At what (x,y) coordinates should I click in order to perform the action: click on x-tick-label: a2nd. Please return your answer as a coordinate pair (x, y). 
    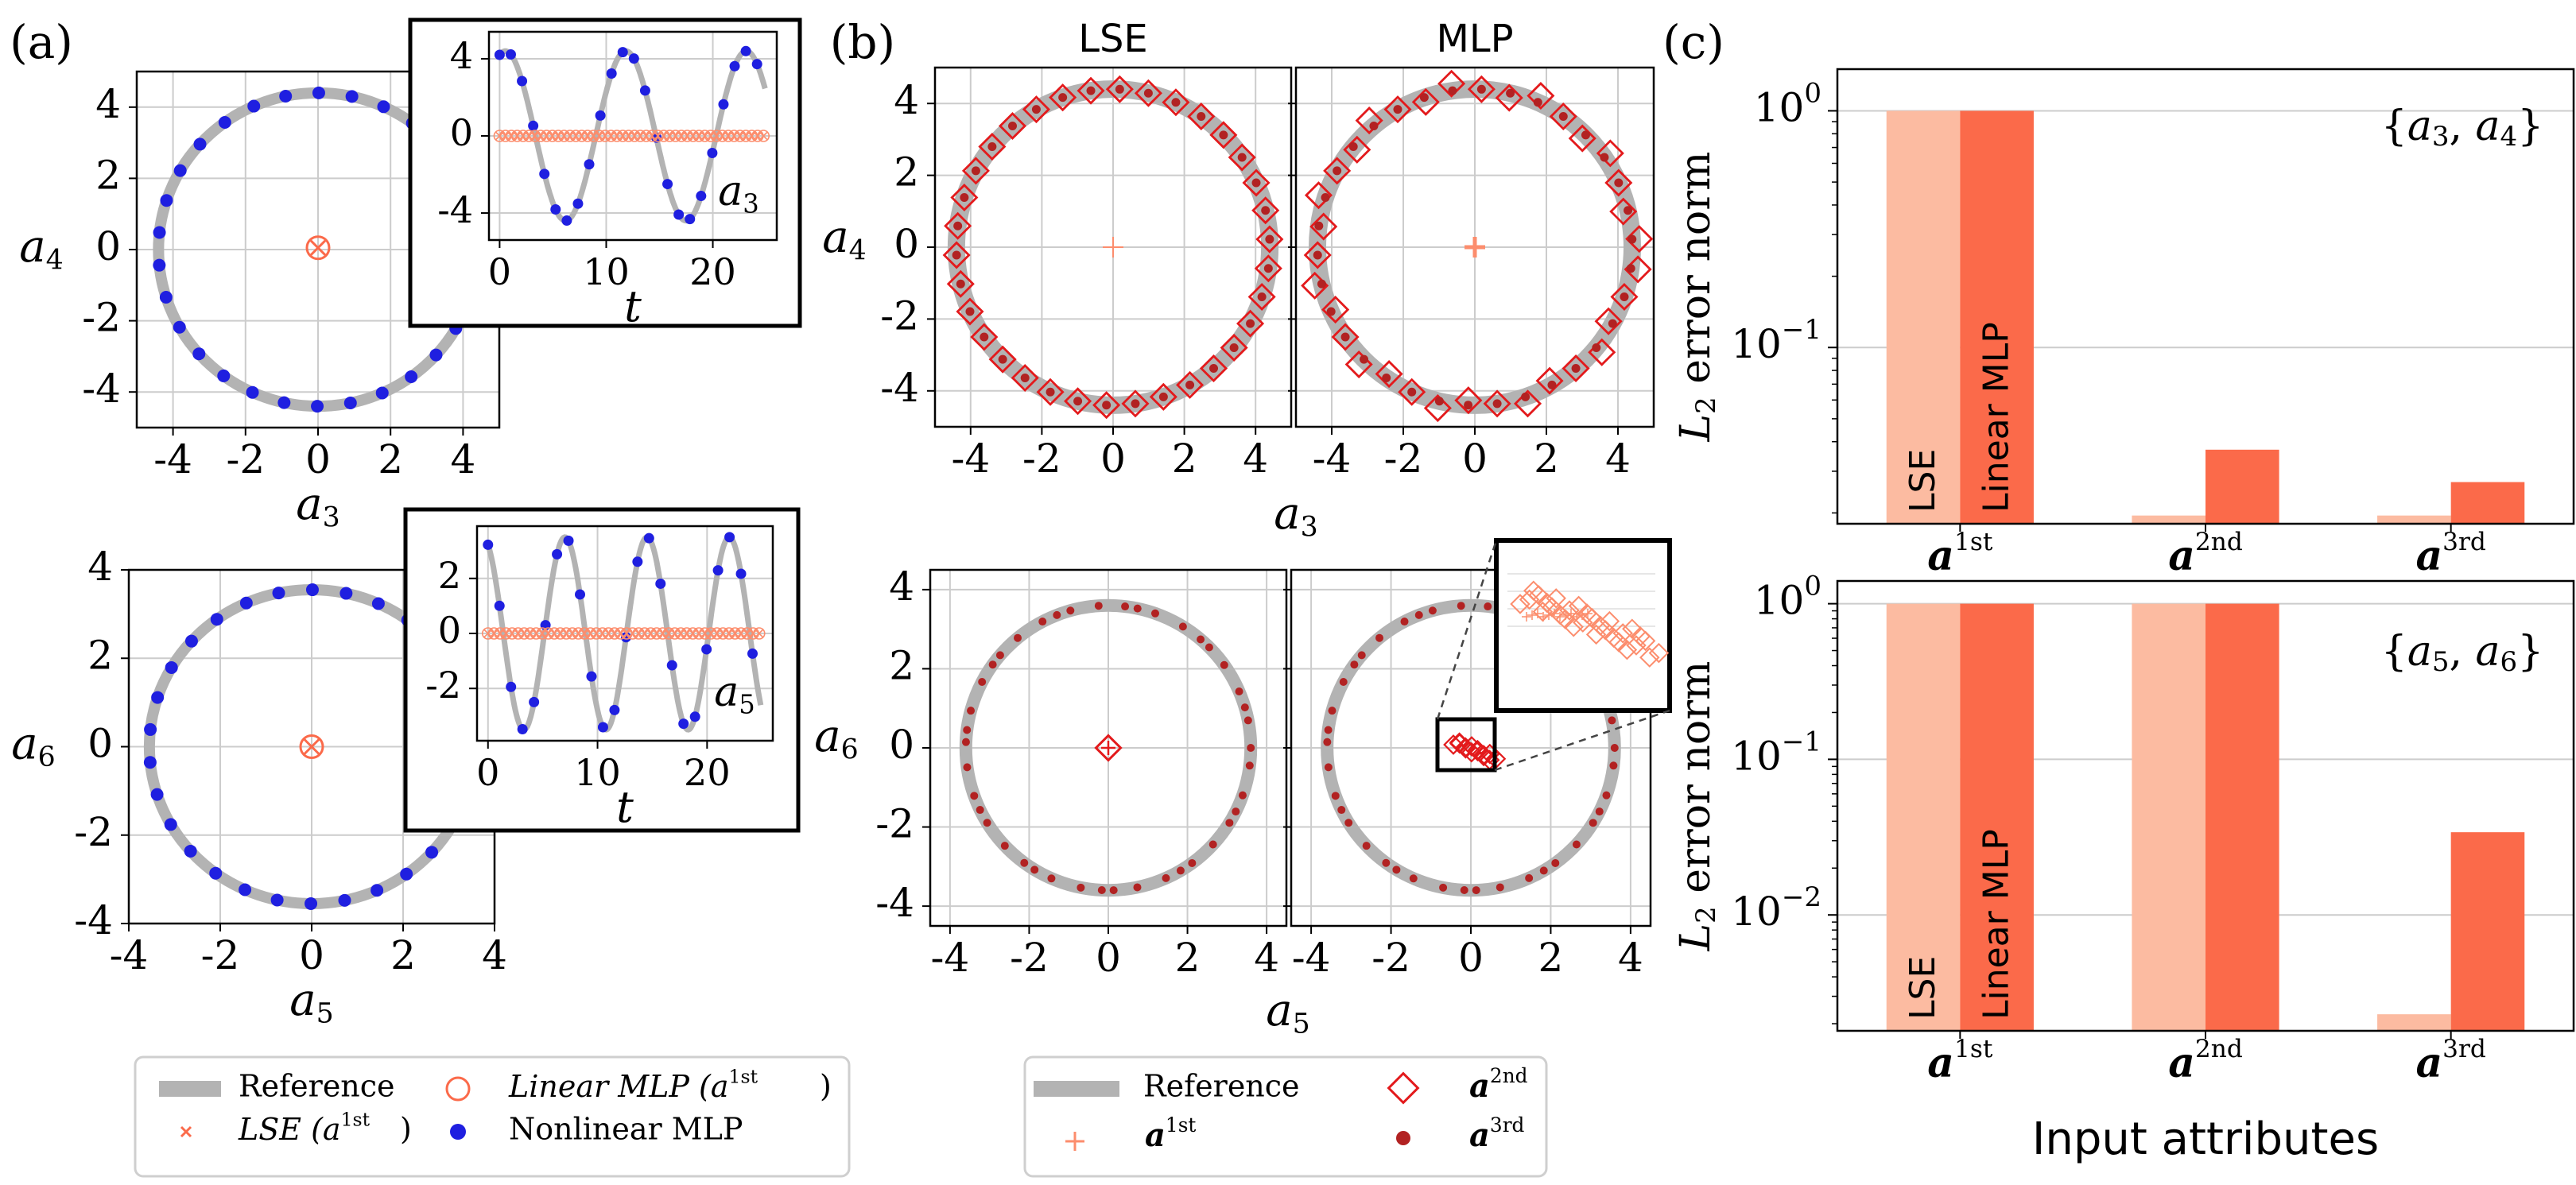
    Looking at the image, I should click on (2205, 1061).